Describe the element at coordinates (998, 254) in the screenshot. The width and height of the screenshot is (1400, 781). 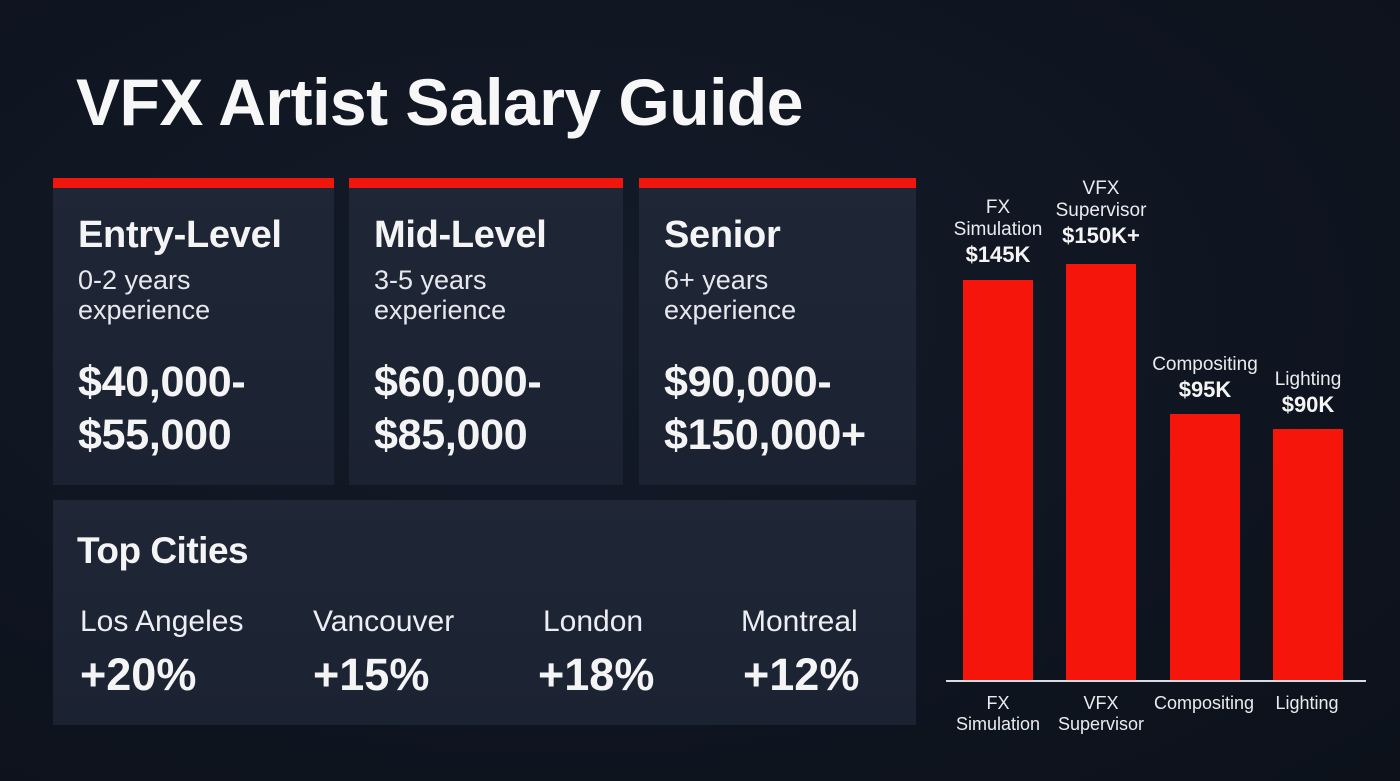
I see `bar-value: $145K` at that location.